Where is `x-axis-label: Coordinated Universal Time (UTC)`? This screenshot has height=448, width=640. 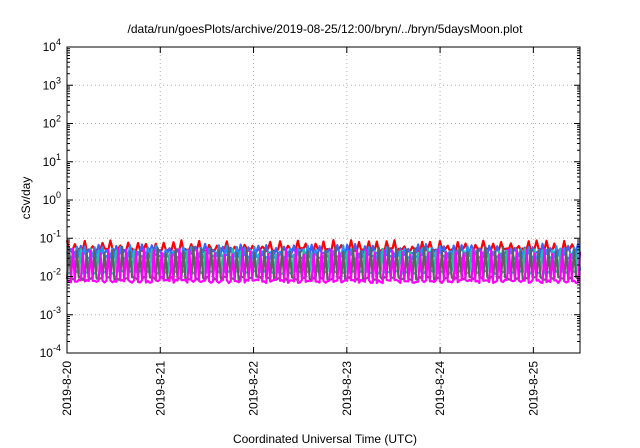 x-axis-label: Coordinated Universal Time (UTC) is located at coordinates (325, 439).